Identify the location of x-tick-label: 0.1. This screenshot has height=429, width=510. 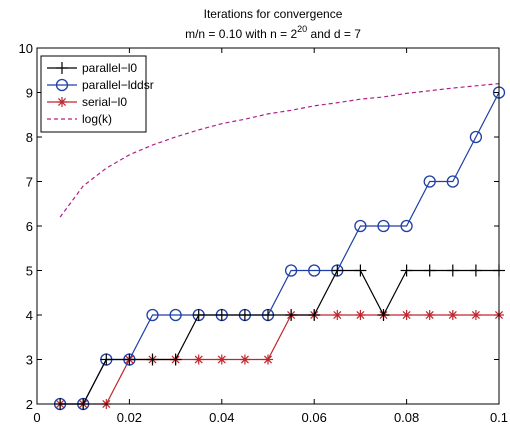
(499, 417).